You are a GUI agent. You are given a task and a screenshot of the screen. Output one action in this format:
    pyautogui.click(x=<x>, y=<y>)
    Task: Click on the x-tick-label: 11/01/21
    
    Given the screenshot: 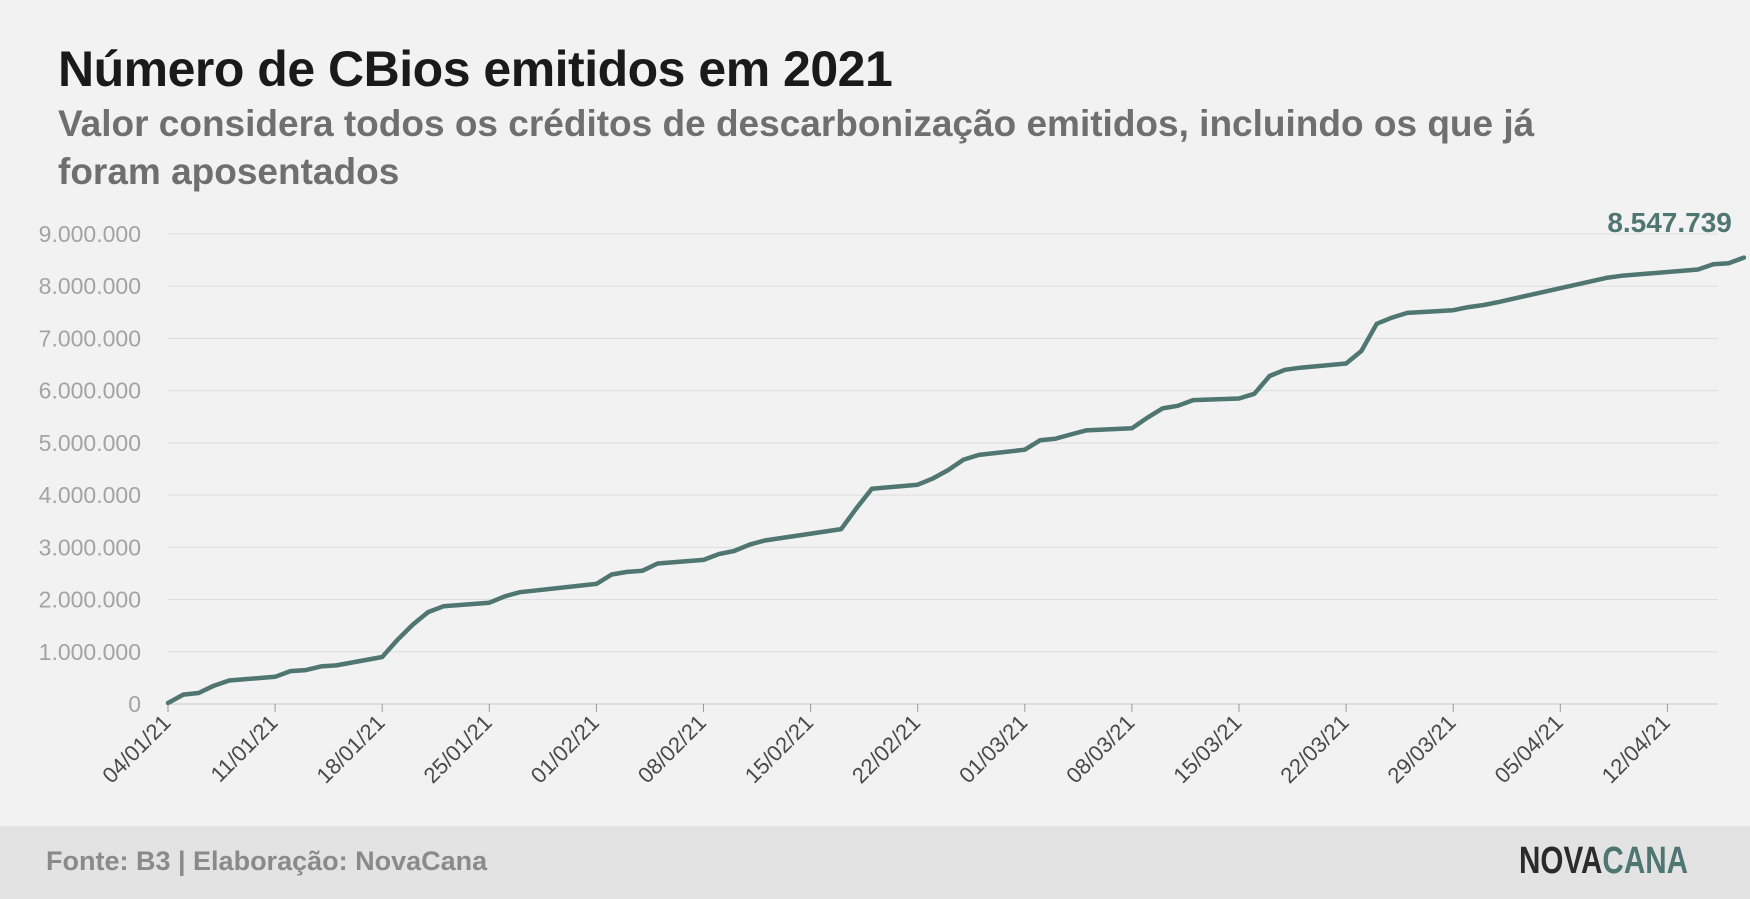 What is the action you would take?
    pyautogui.click(x=244, y=748)
    